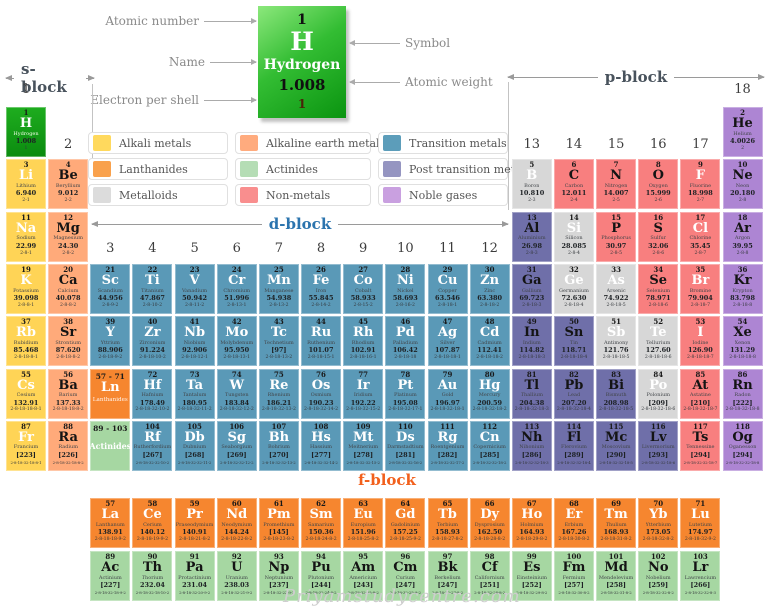  Describe the element at coordinates (700, 144) in the screenshot. I see `group-header-17: 17` at that location.